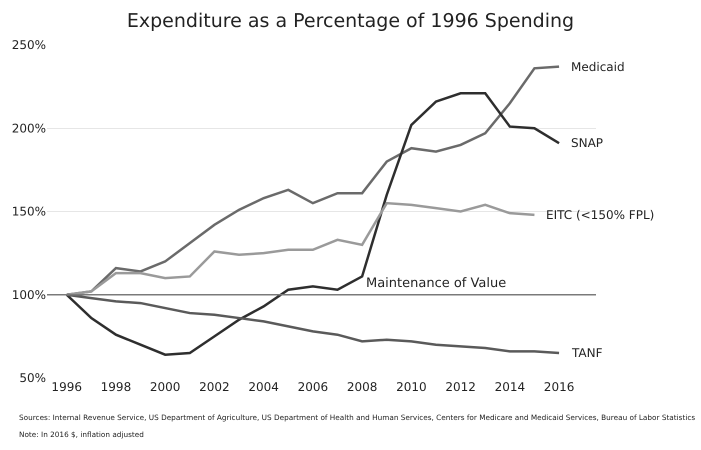 This screenshot has width=701, height=450. What do you see at coordinates (116, 387) in the screenshot?
I see `x-tick-label: 1998` at bounding box center [116, 387].